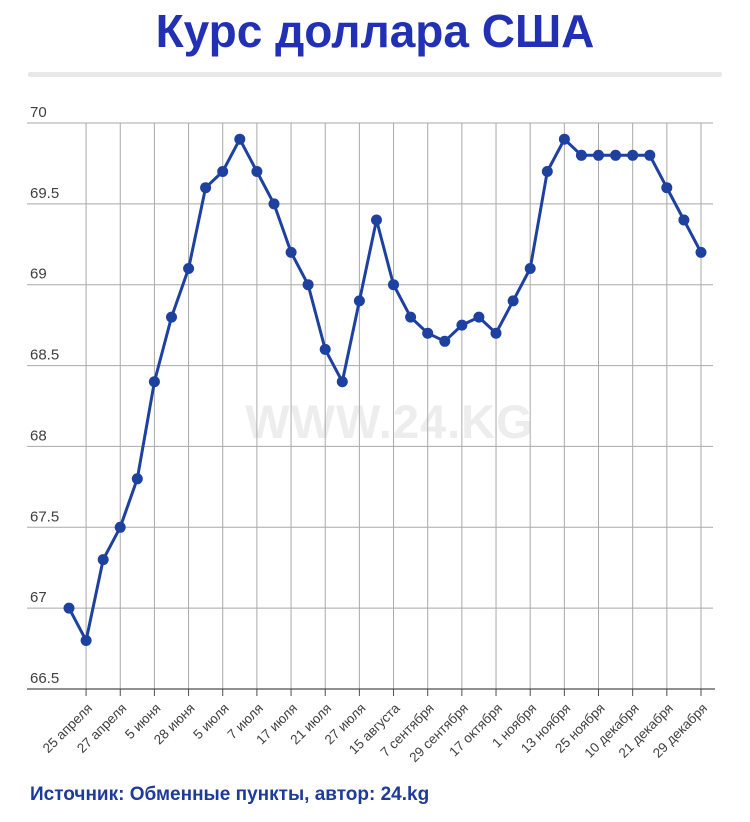 This screenshot has height=822, width=750. Describe the element at coordinates (44, 193) in the screenshot. I see `y-tick-label: 69.5` at that location.